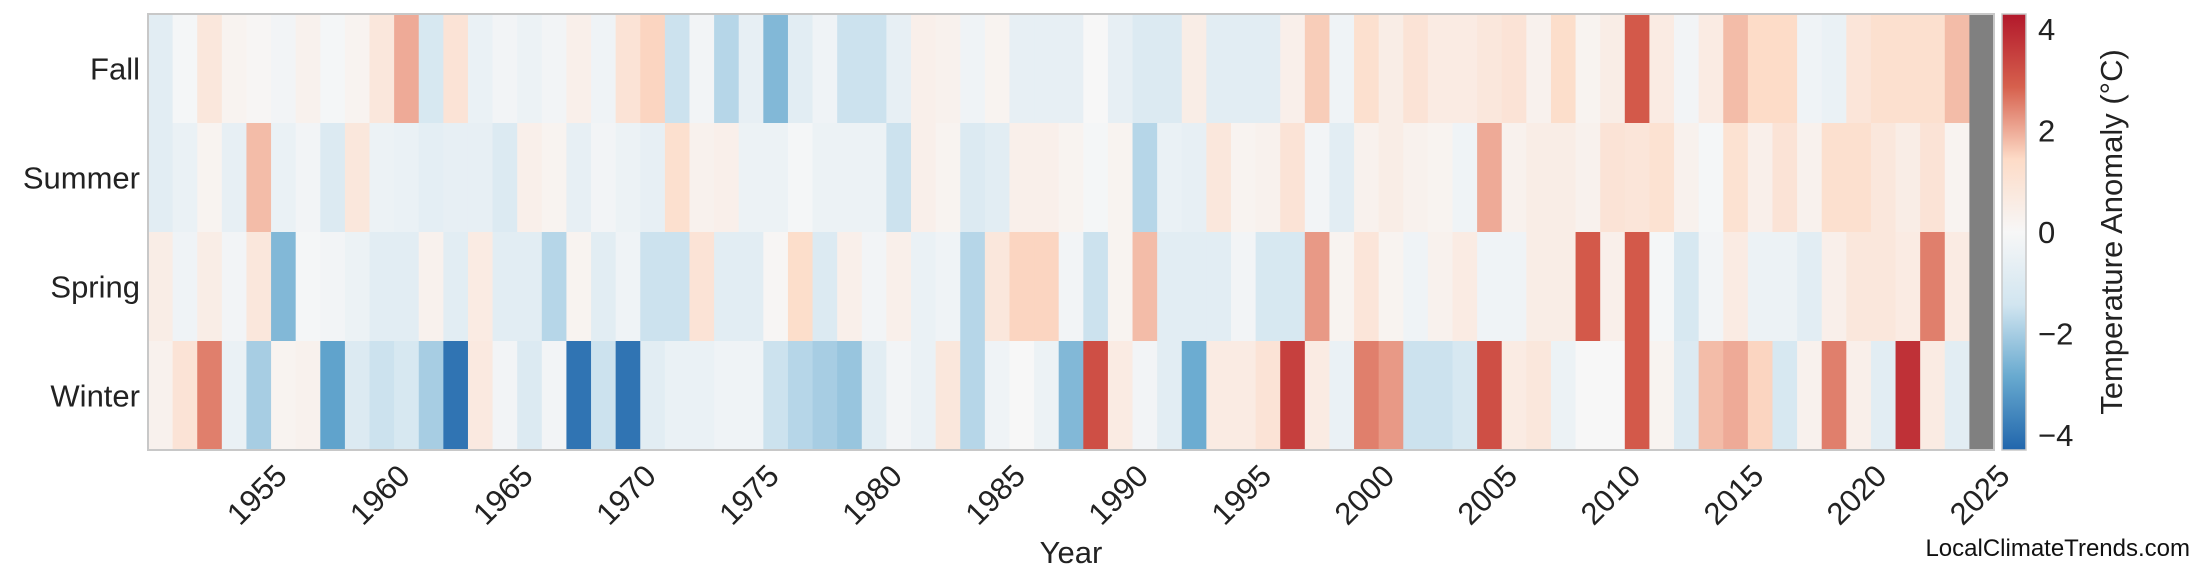 The height and width of the screenshot is (585, 2200). Describe the element at coordinates (874, 287) in the screenshot. I see `heatmap-cell-spring-1980` at that location.